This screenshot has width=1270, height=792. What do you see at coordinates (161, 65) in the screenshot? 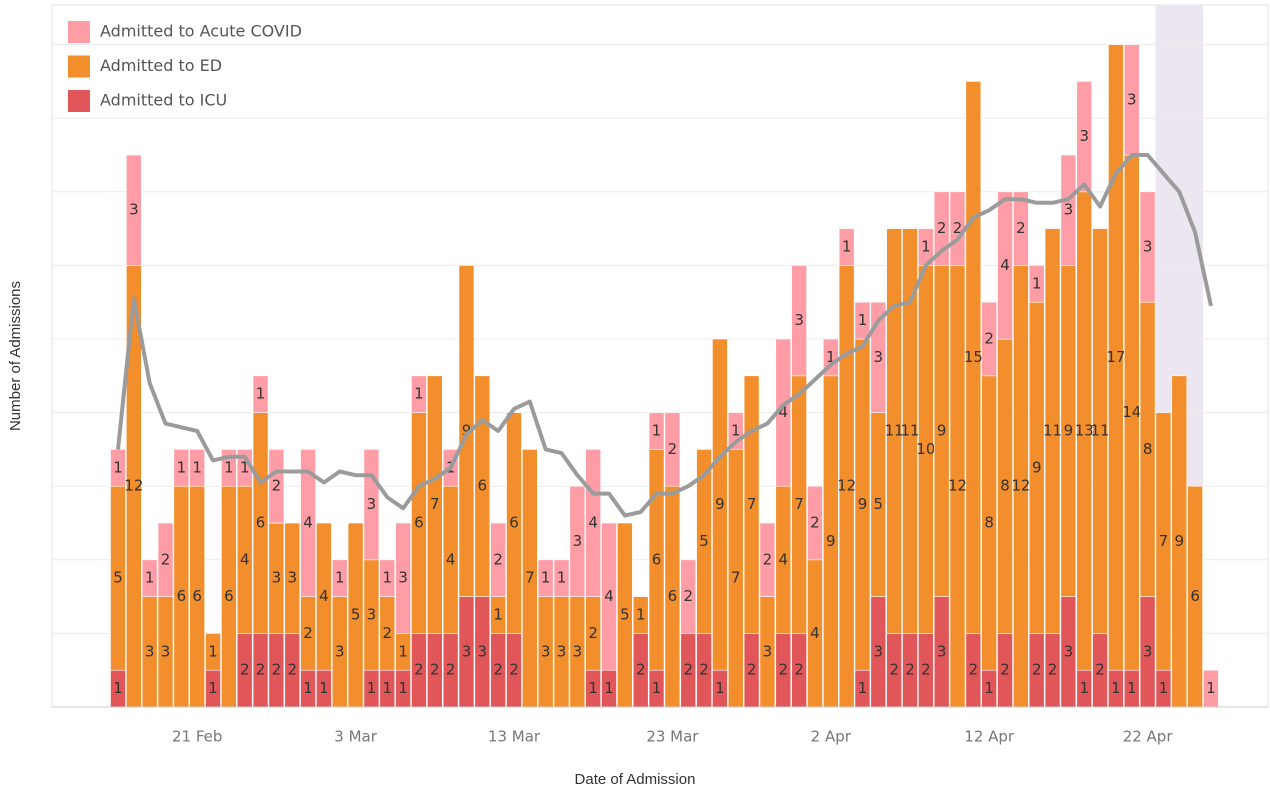
I see `legend-label: Admitted to ED` at bounding box center [161, 65].